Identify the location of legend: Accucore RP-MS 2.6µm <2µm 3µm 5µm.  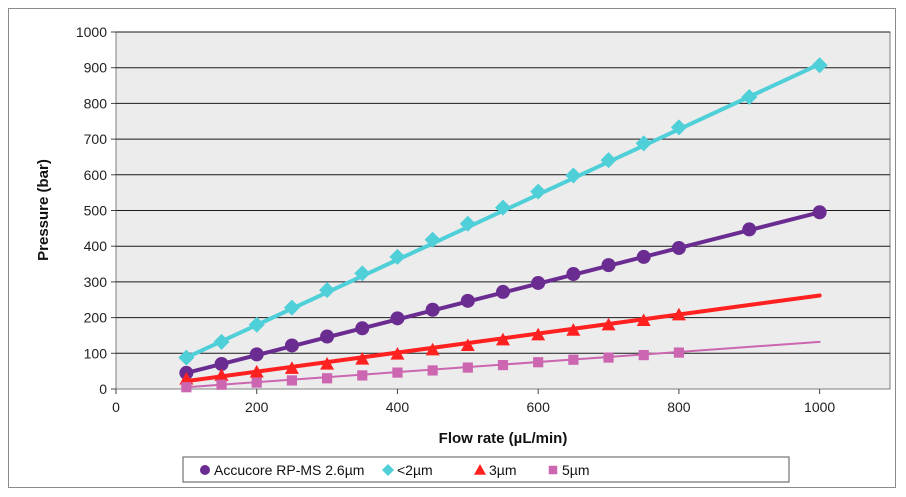
(395, 470).